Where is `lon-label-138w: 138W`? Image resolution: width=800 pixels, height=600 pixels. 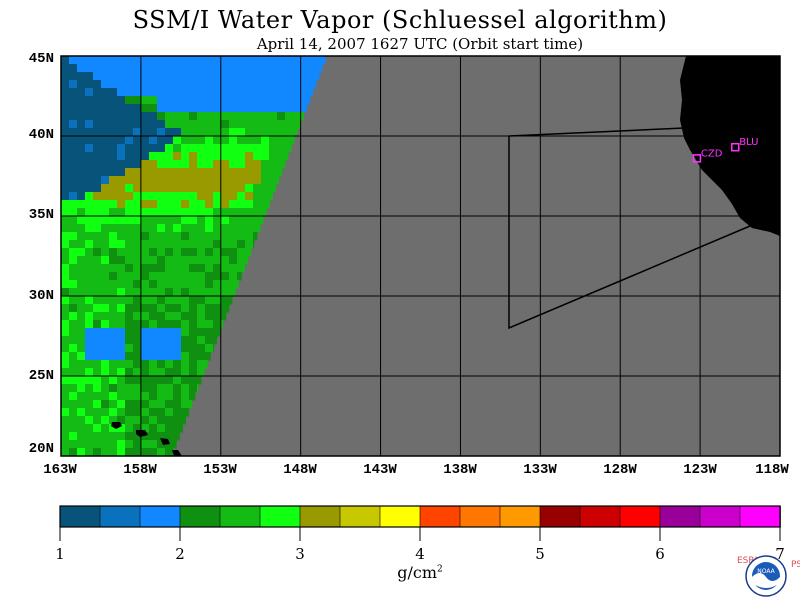
lon-label-138w: 138W is located at coordinates (460, 470).